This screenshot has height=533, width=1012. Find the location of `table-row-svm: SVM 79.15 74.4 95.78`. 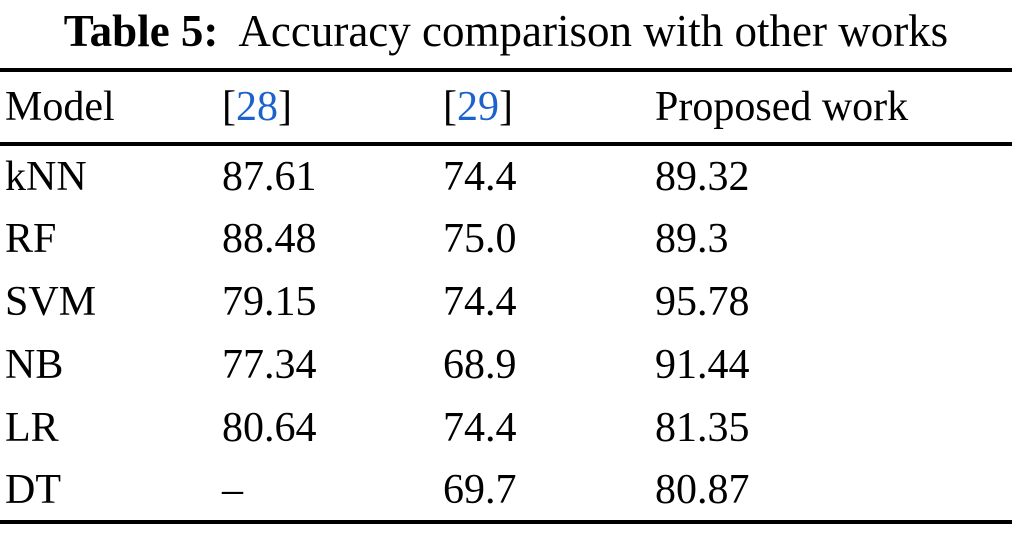

table-row-svm: SVM 79.15 74.4 95.78 is located at coordinates (506, 301).